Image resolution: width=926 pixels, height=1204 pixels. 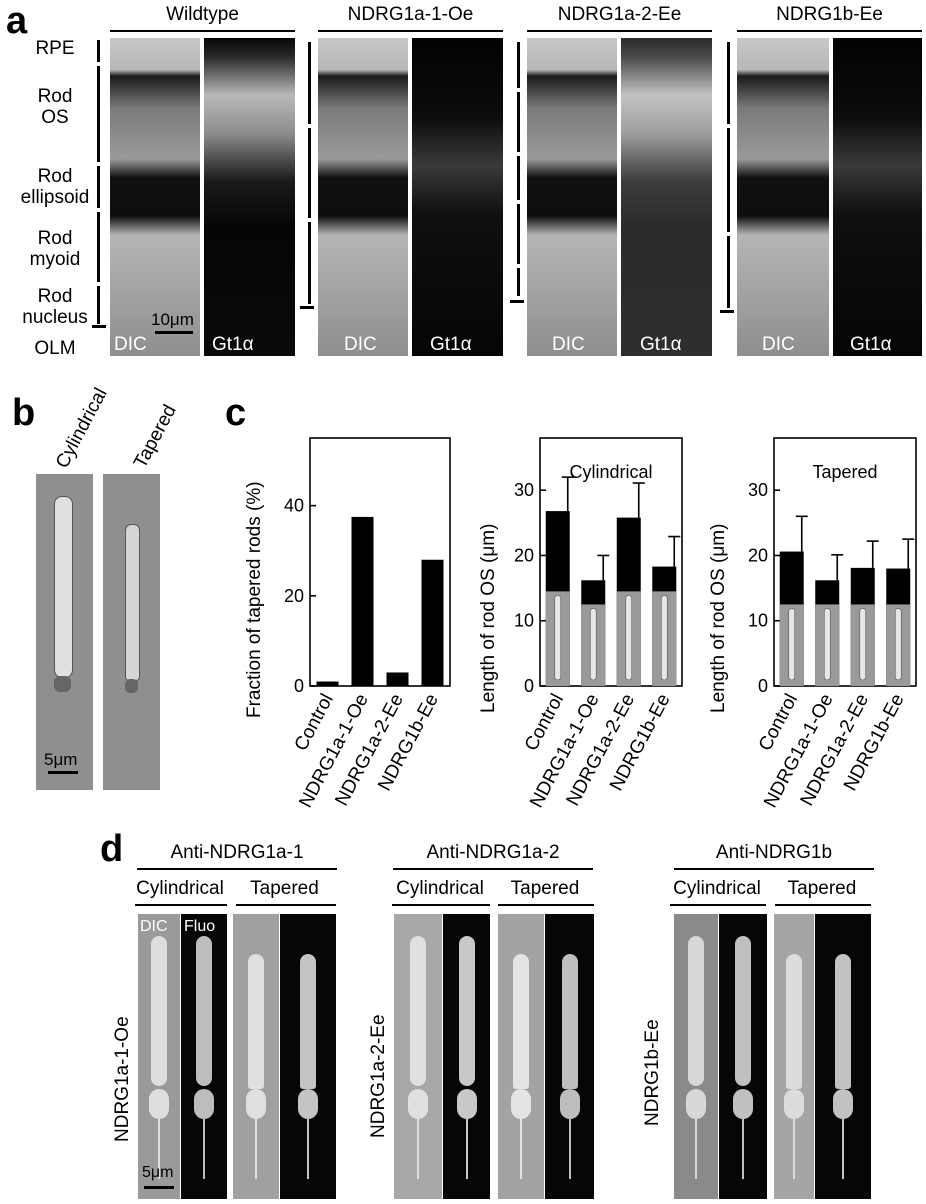 What do you see at coordinates (743, 1056) in the screenshot?
I see `ndrg1b-cyl-fluo-image` at bounding box center [743, 1056].